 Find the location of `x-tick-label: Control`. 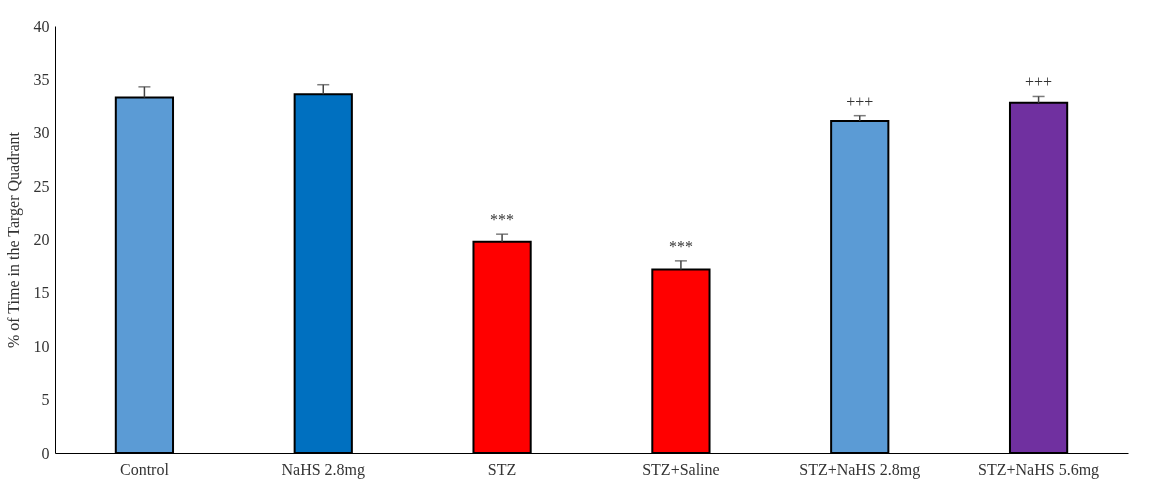

x-tick-label: Control is located at coordinates (144, 469).